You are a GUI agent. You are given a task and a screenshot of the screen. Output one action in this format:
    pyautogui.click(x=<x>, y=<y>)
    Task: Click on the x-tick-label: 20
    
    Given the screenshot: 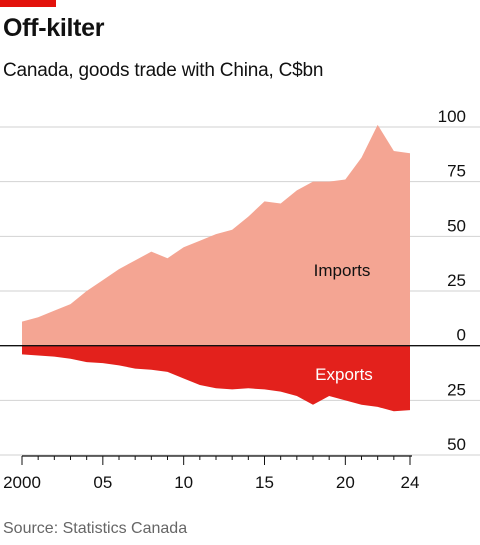 What is the action you would take?
    pyautogui.click(x=345, y=482)
    